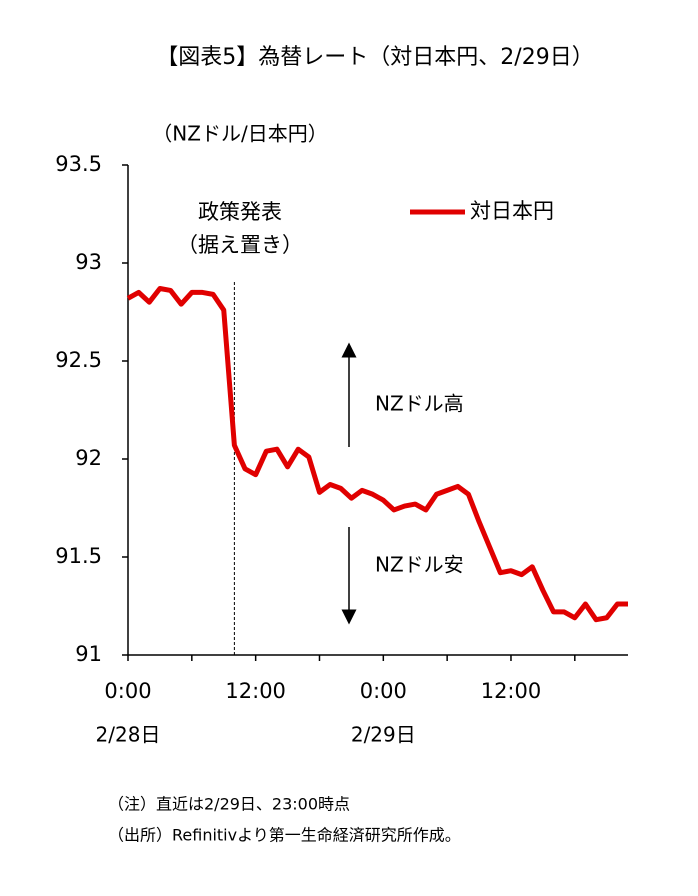 This screenshot has width=698, height=896. I want to click on y-axis-label: （NZドル/日本円）, so click(239, 134).